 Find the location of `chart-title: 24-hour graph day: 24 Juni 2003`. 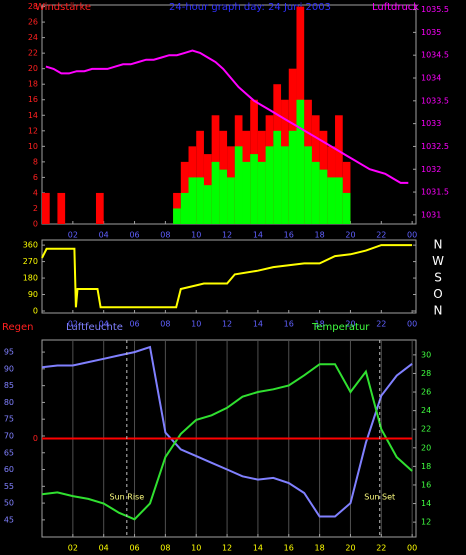

chart-title: 24-hour graph day: 24 Juni 2003 is located at coordinates (250, 7).